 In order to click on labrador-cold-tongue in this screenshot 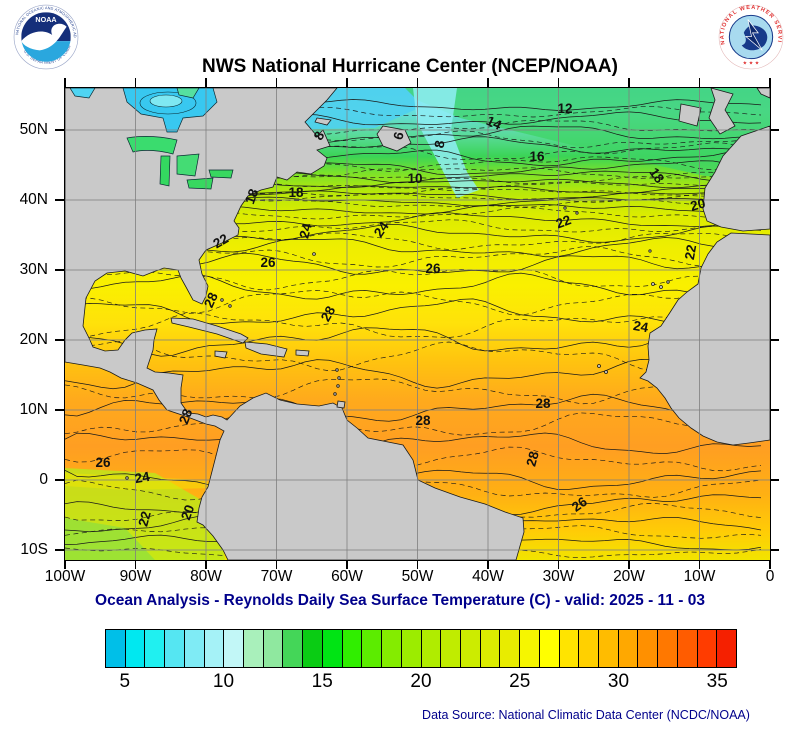, I will do `click(446, 143)`.